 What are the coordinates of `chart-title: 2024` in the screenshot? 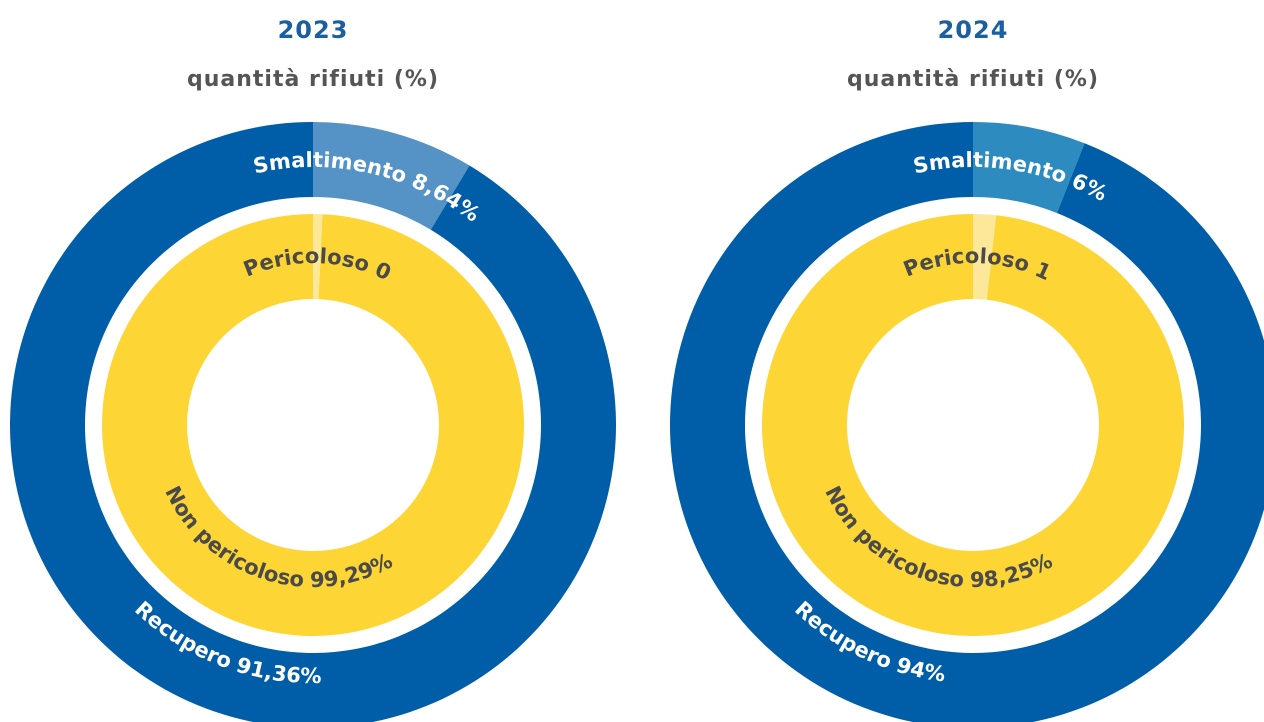 It's located at (973, 30).